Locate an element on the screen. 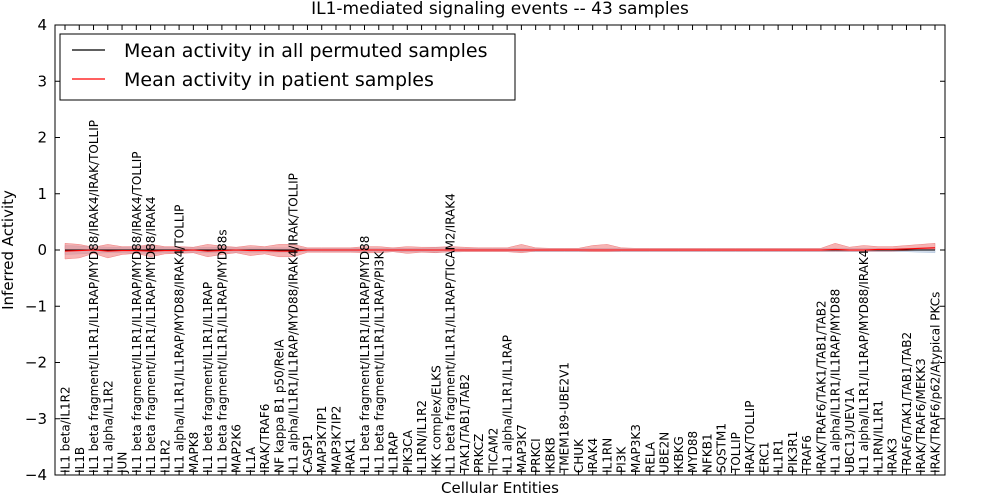 Image resolution: width=1000 pixels, height=500 pixels. x-tick-label: IRAK4 is located at coordinates (593, 455).